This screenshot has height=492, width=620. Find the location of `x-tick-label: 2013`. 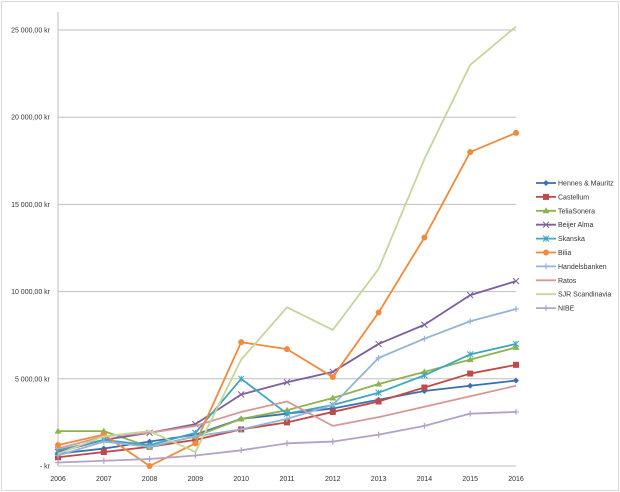

x-tick-label: 2013 is located at coordinates (379, 479).